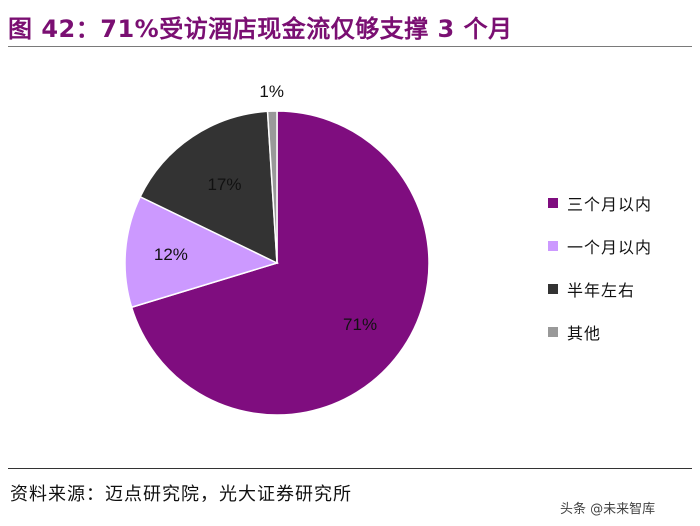  What do you see at coordinates (610, 247) in the screenshot?
I see `legend-label: 一个月以内` at bounding box center [610, 247].